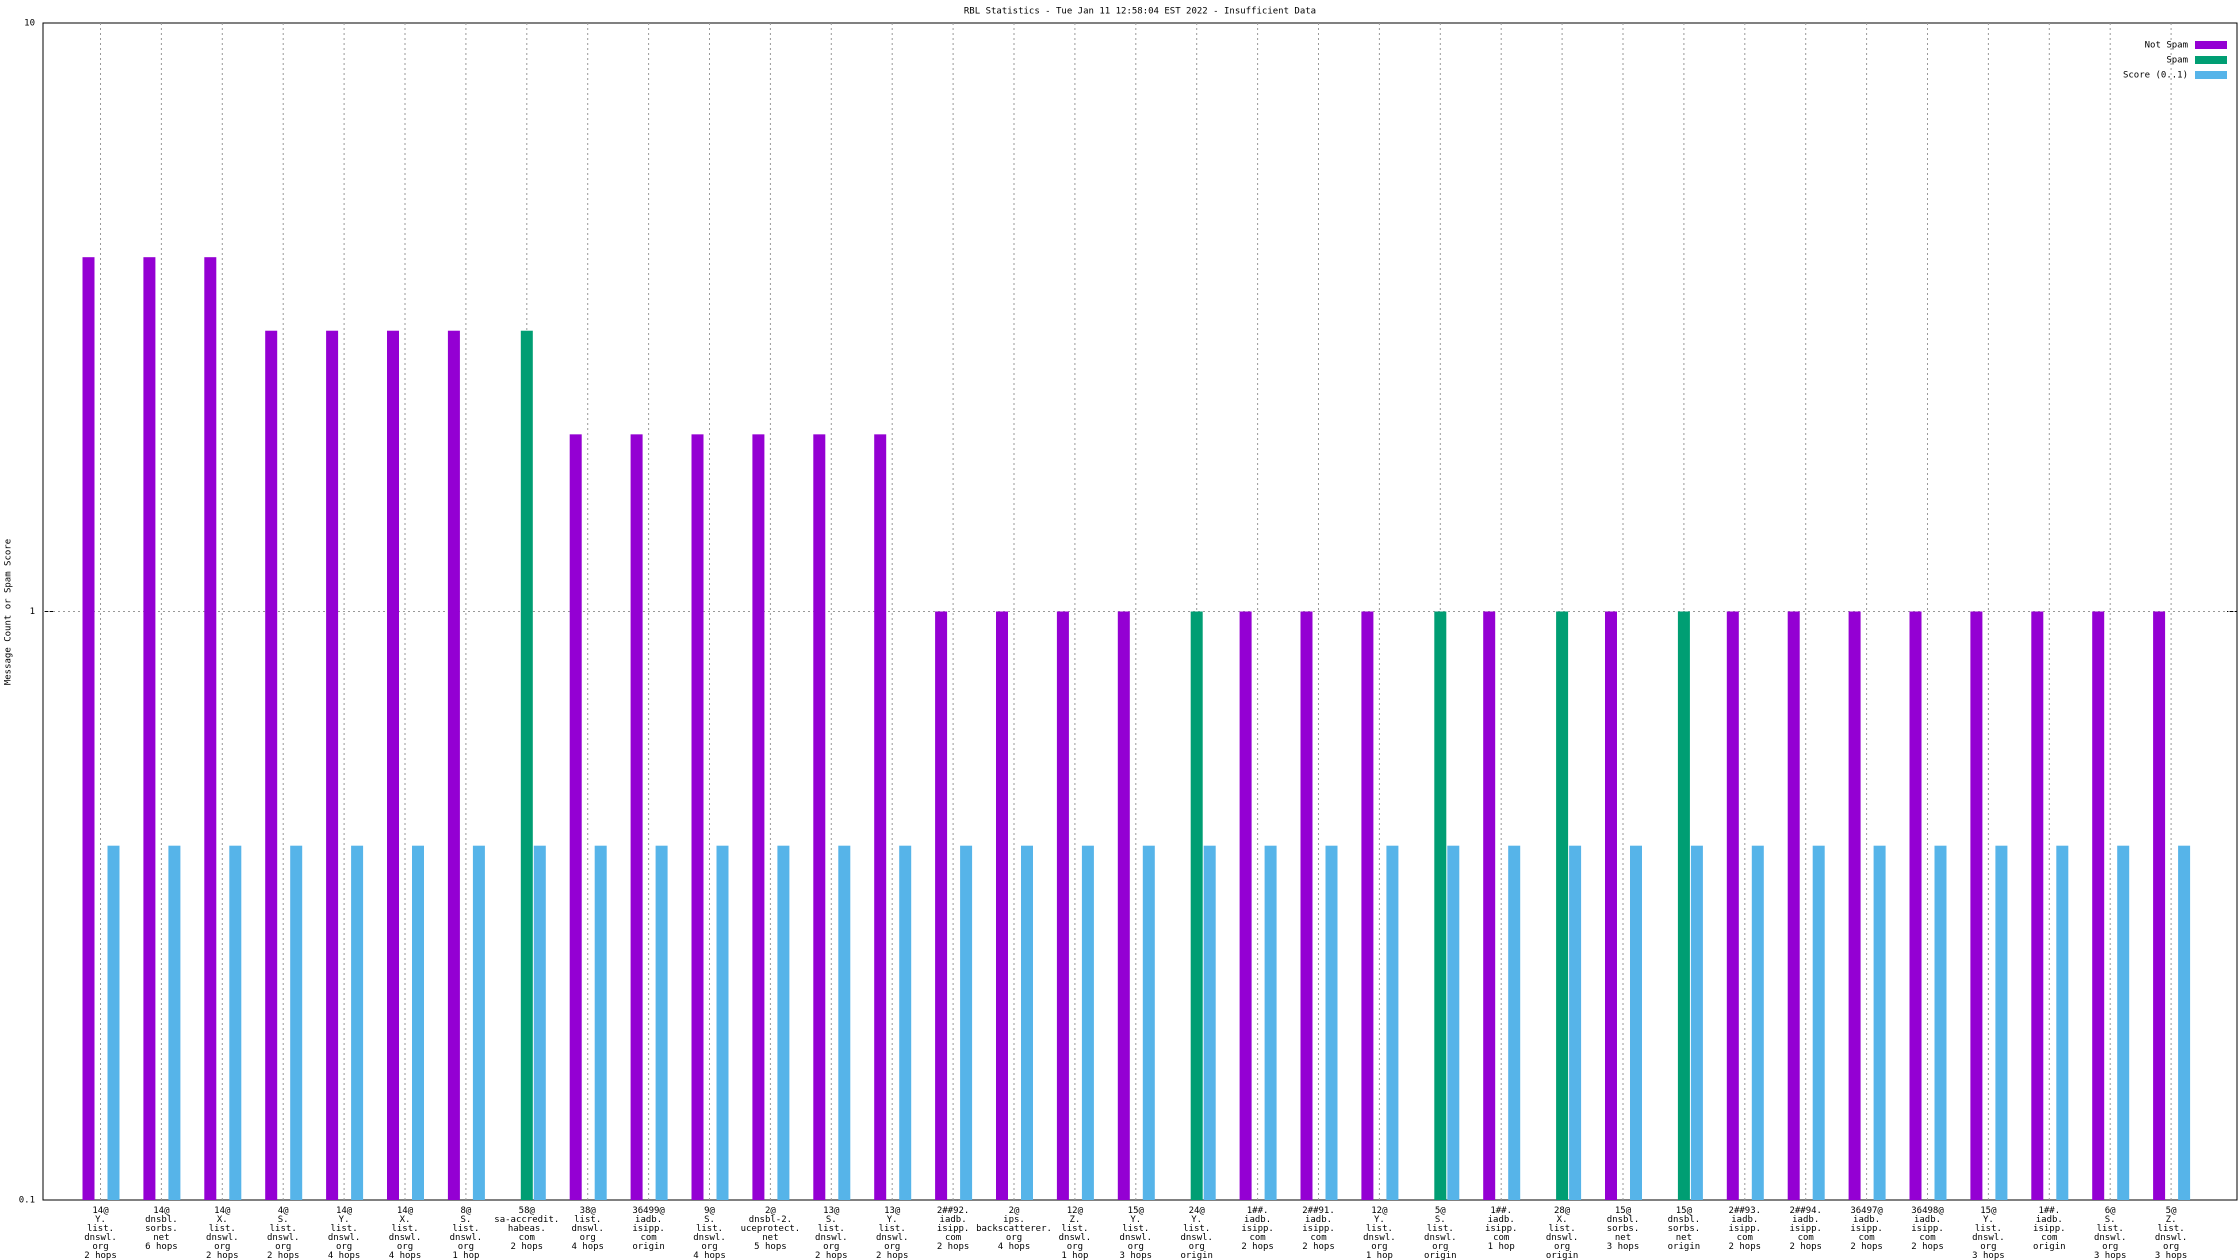  I want to click on x-tick-label: 12@ Y. list. dnswl. org 1 hop, so click(1379, 1233).